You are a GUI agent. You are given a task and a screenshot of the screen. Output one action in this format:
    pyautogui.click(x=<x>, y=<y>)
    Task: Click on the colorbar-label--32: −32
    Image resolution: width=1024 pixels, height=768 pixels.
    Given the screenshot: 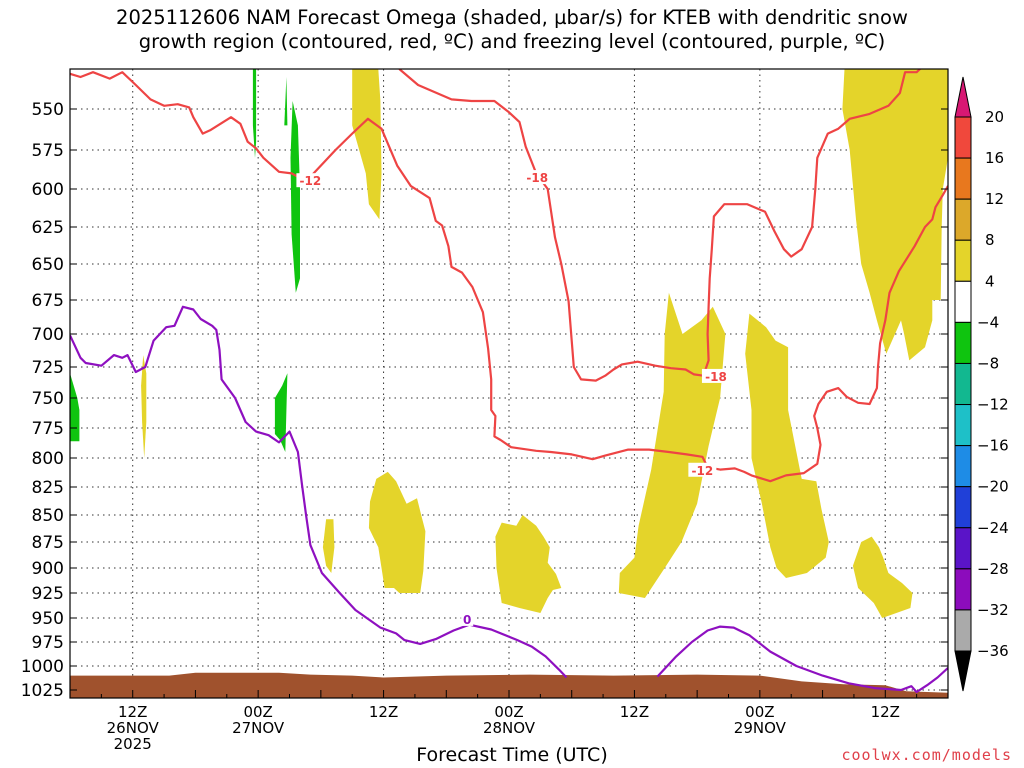 What is the action you would take?
    pyautogui.click(x=993, y=610)
    